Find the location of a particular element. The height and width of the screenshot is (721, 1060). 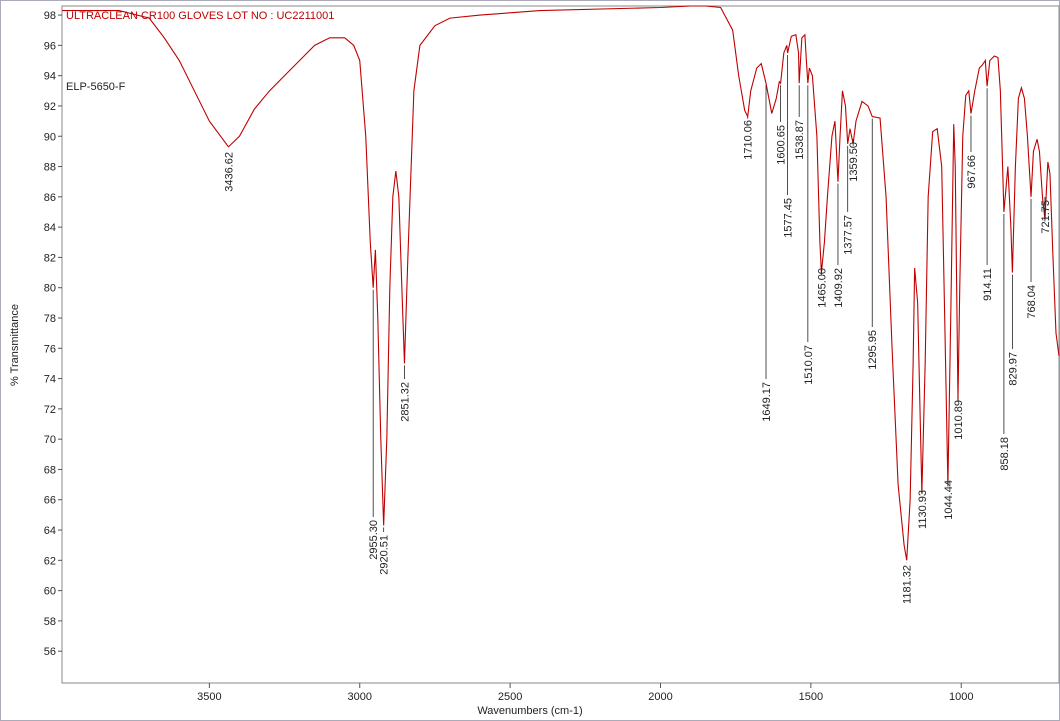

y-tick-label: 90 is located at coordinates (50, 137).